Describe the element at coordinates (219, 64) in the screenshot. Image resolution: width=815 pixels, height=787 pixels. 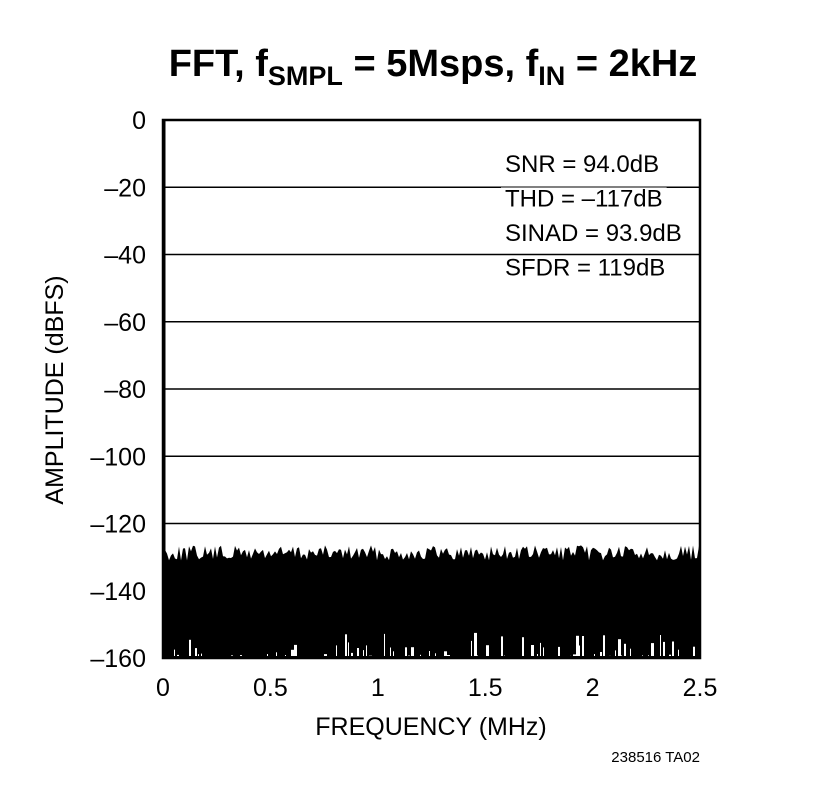
I see `title-part-1: FFT, f` at that location.